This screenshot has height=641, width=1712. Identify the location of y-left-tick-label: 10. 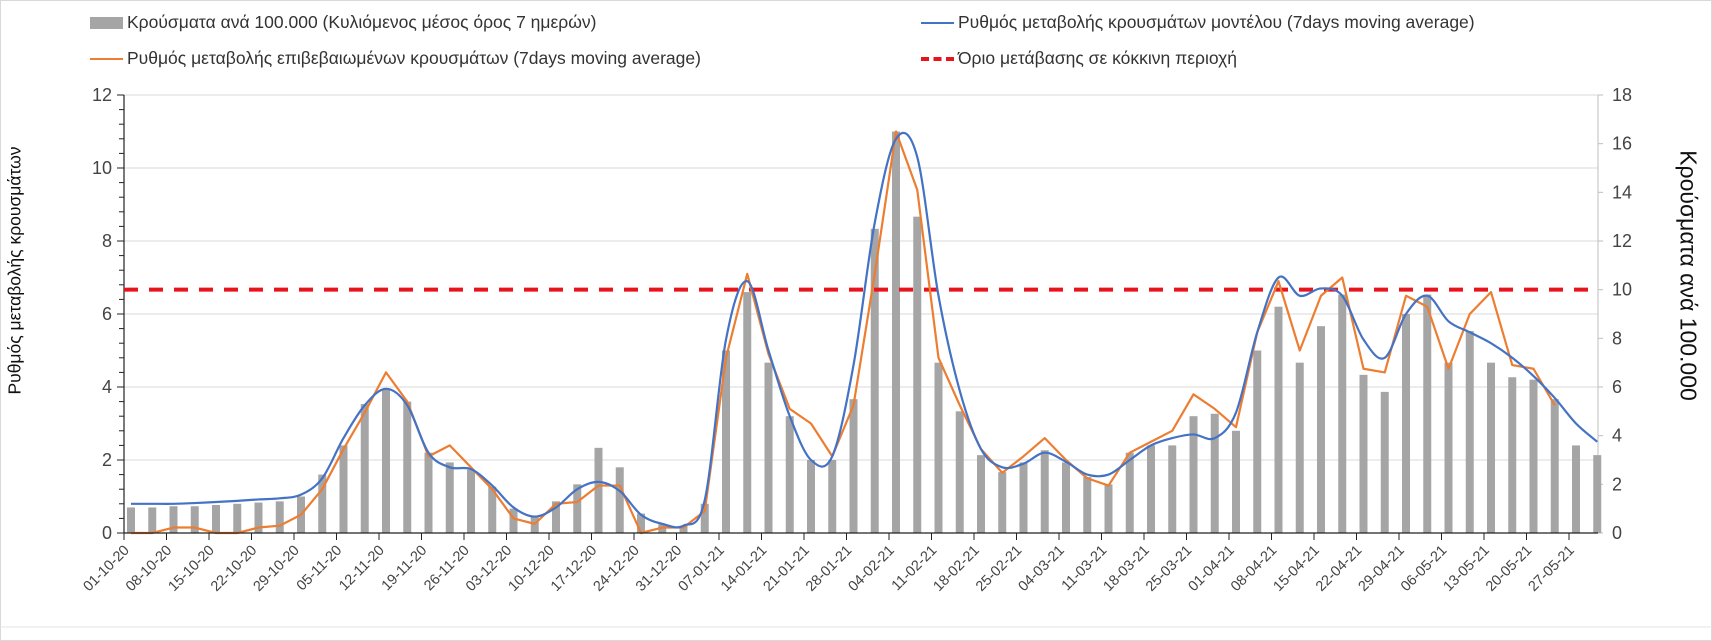
(102, 168).